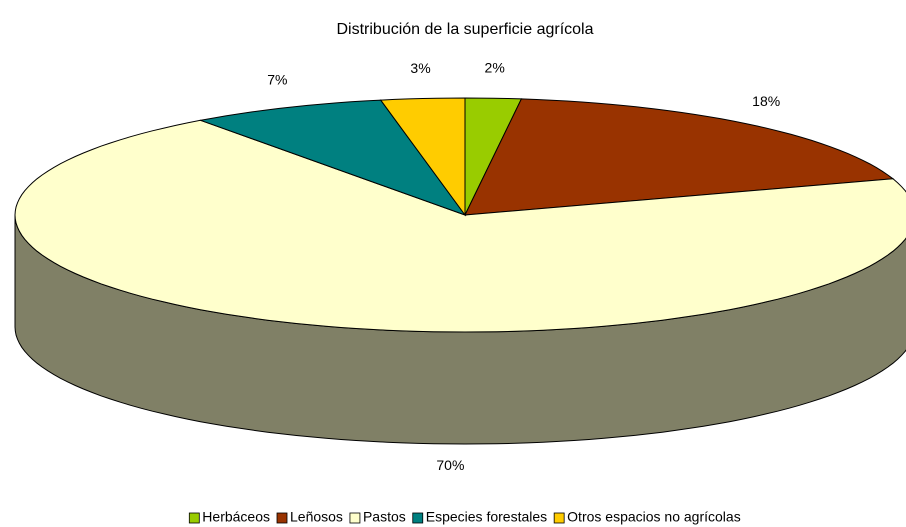 Image resolution: width=906 pixels, height=527 pixels. What do you see at coordinates (766, 101) in the screenshot?
I see `data-label: 18%` at bounding box center [766, 101].